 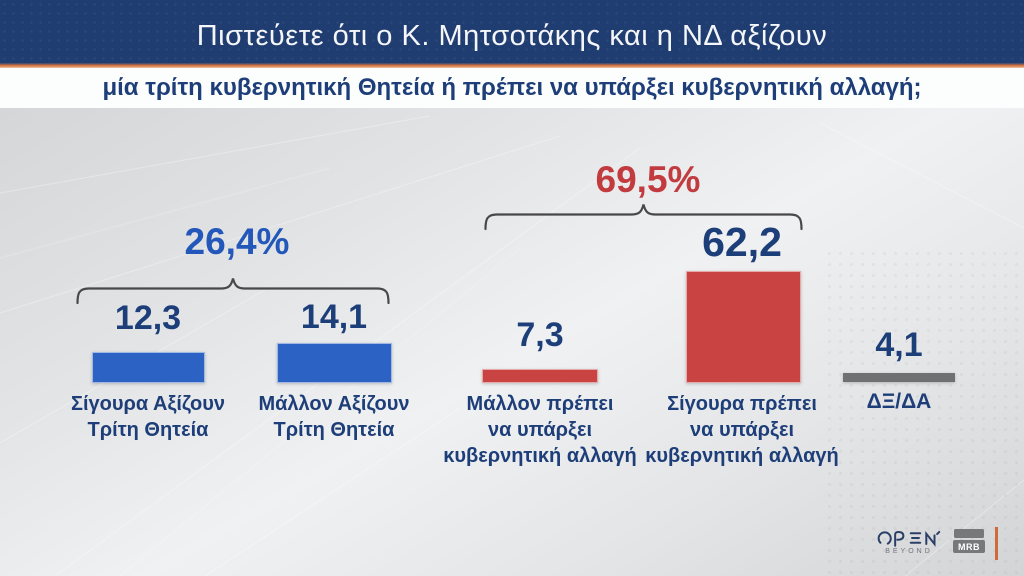 I want to click on right-group-bracket-icon, so click(x=643, y=217).